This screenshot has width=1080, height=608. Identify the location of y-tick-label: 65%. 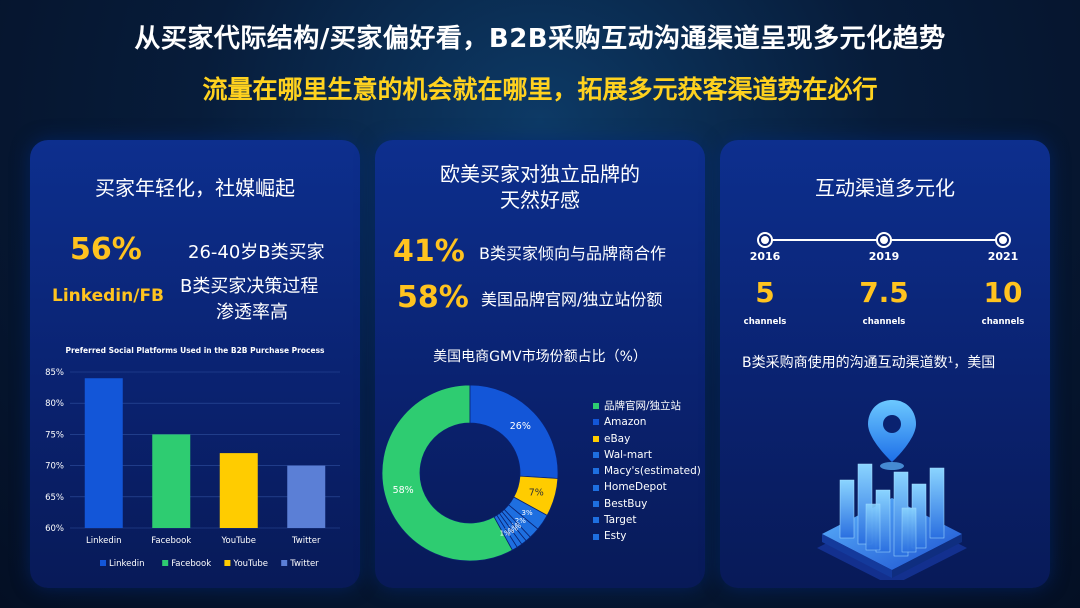
(54, 498).